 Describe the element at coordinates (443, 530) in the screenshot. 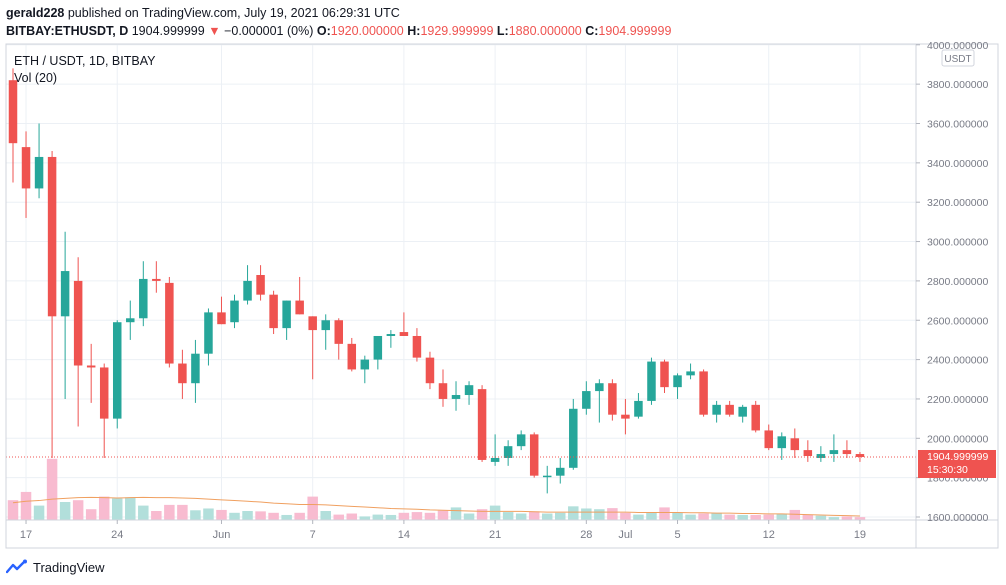

I see `time-axis: 17 24 Jun 7 14 21 28 Jul 5 12 19` at that location.